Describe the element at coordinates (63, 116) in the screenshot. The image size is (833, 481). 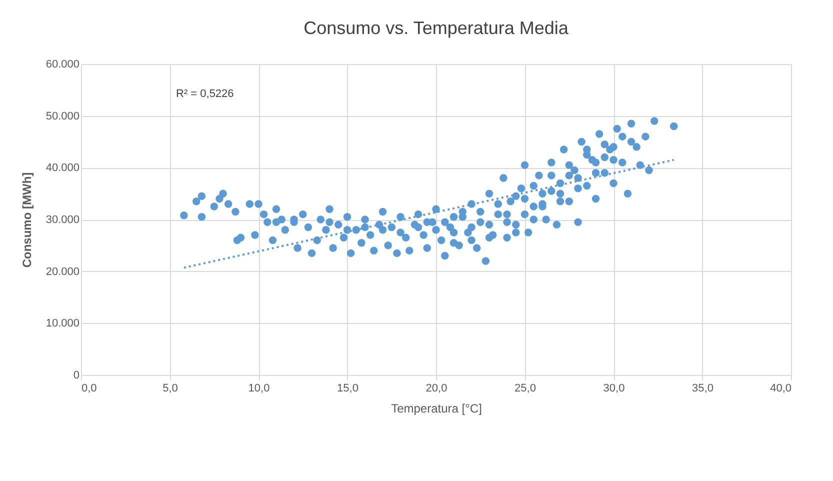
I see `y-tick-label: 50.000` at that location.